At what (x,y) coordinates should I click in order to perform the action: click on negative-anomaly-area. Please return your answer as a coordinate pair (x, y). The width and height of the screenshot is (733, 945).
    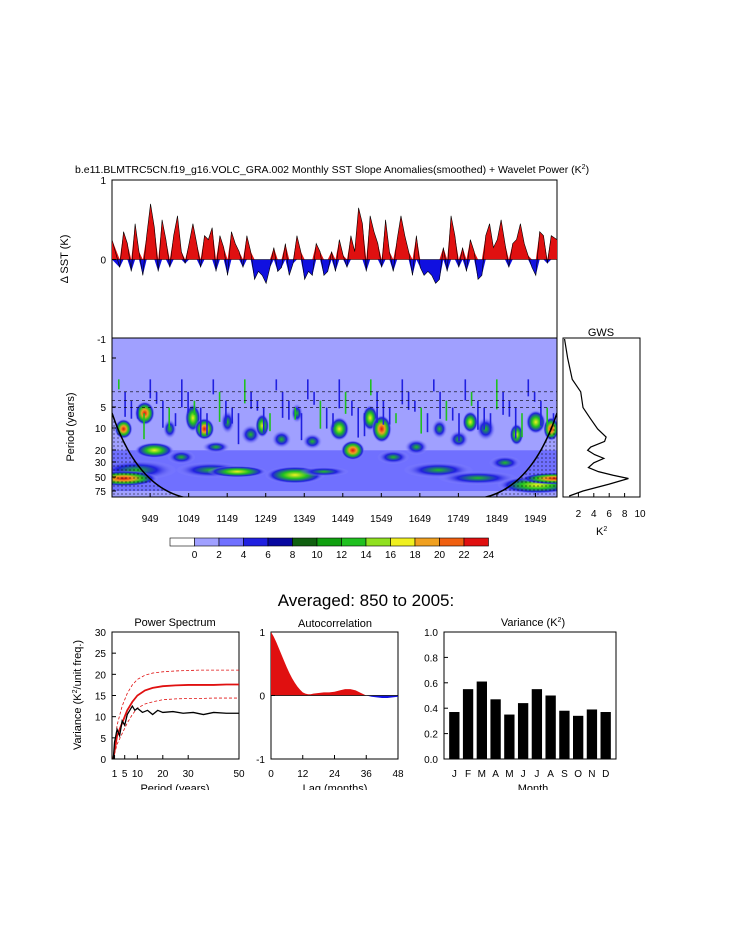
    Looking at the image, I should click on (334, 271).